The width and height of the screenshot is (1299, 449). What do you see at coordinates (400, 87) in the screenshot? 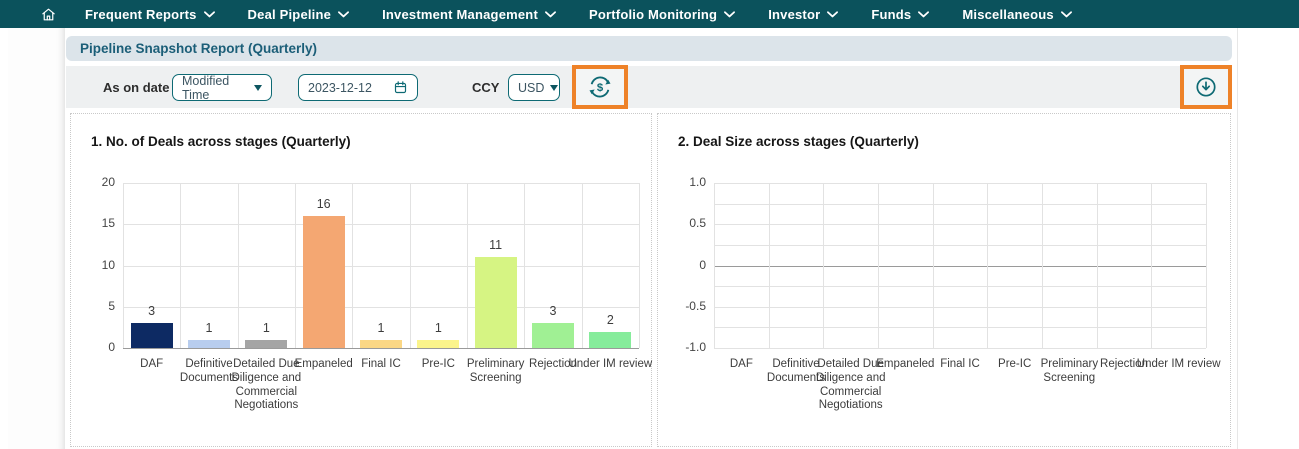
I see `calendar-icon` at bounding box center [400, 87].